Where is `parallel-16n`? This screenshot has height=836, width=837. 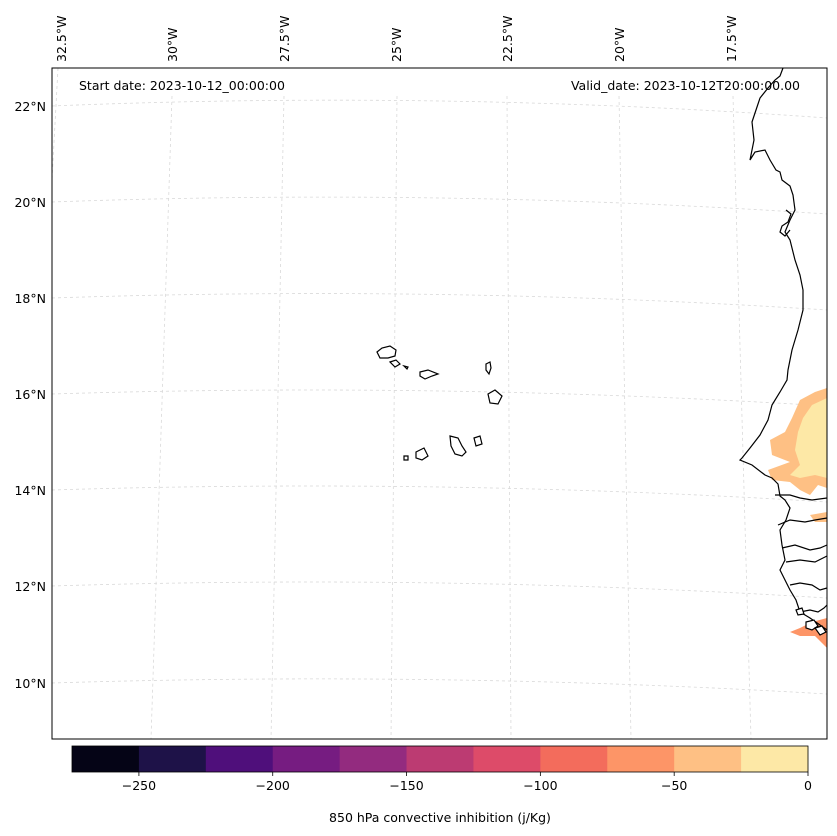
parallel-16n is located at coordinates (439, 398).